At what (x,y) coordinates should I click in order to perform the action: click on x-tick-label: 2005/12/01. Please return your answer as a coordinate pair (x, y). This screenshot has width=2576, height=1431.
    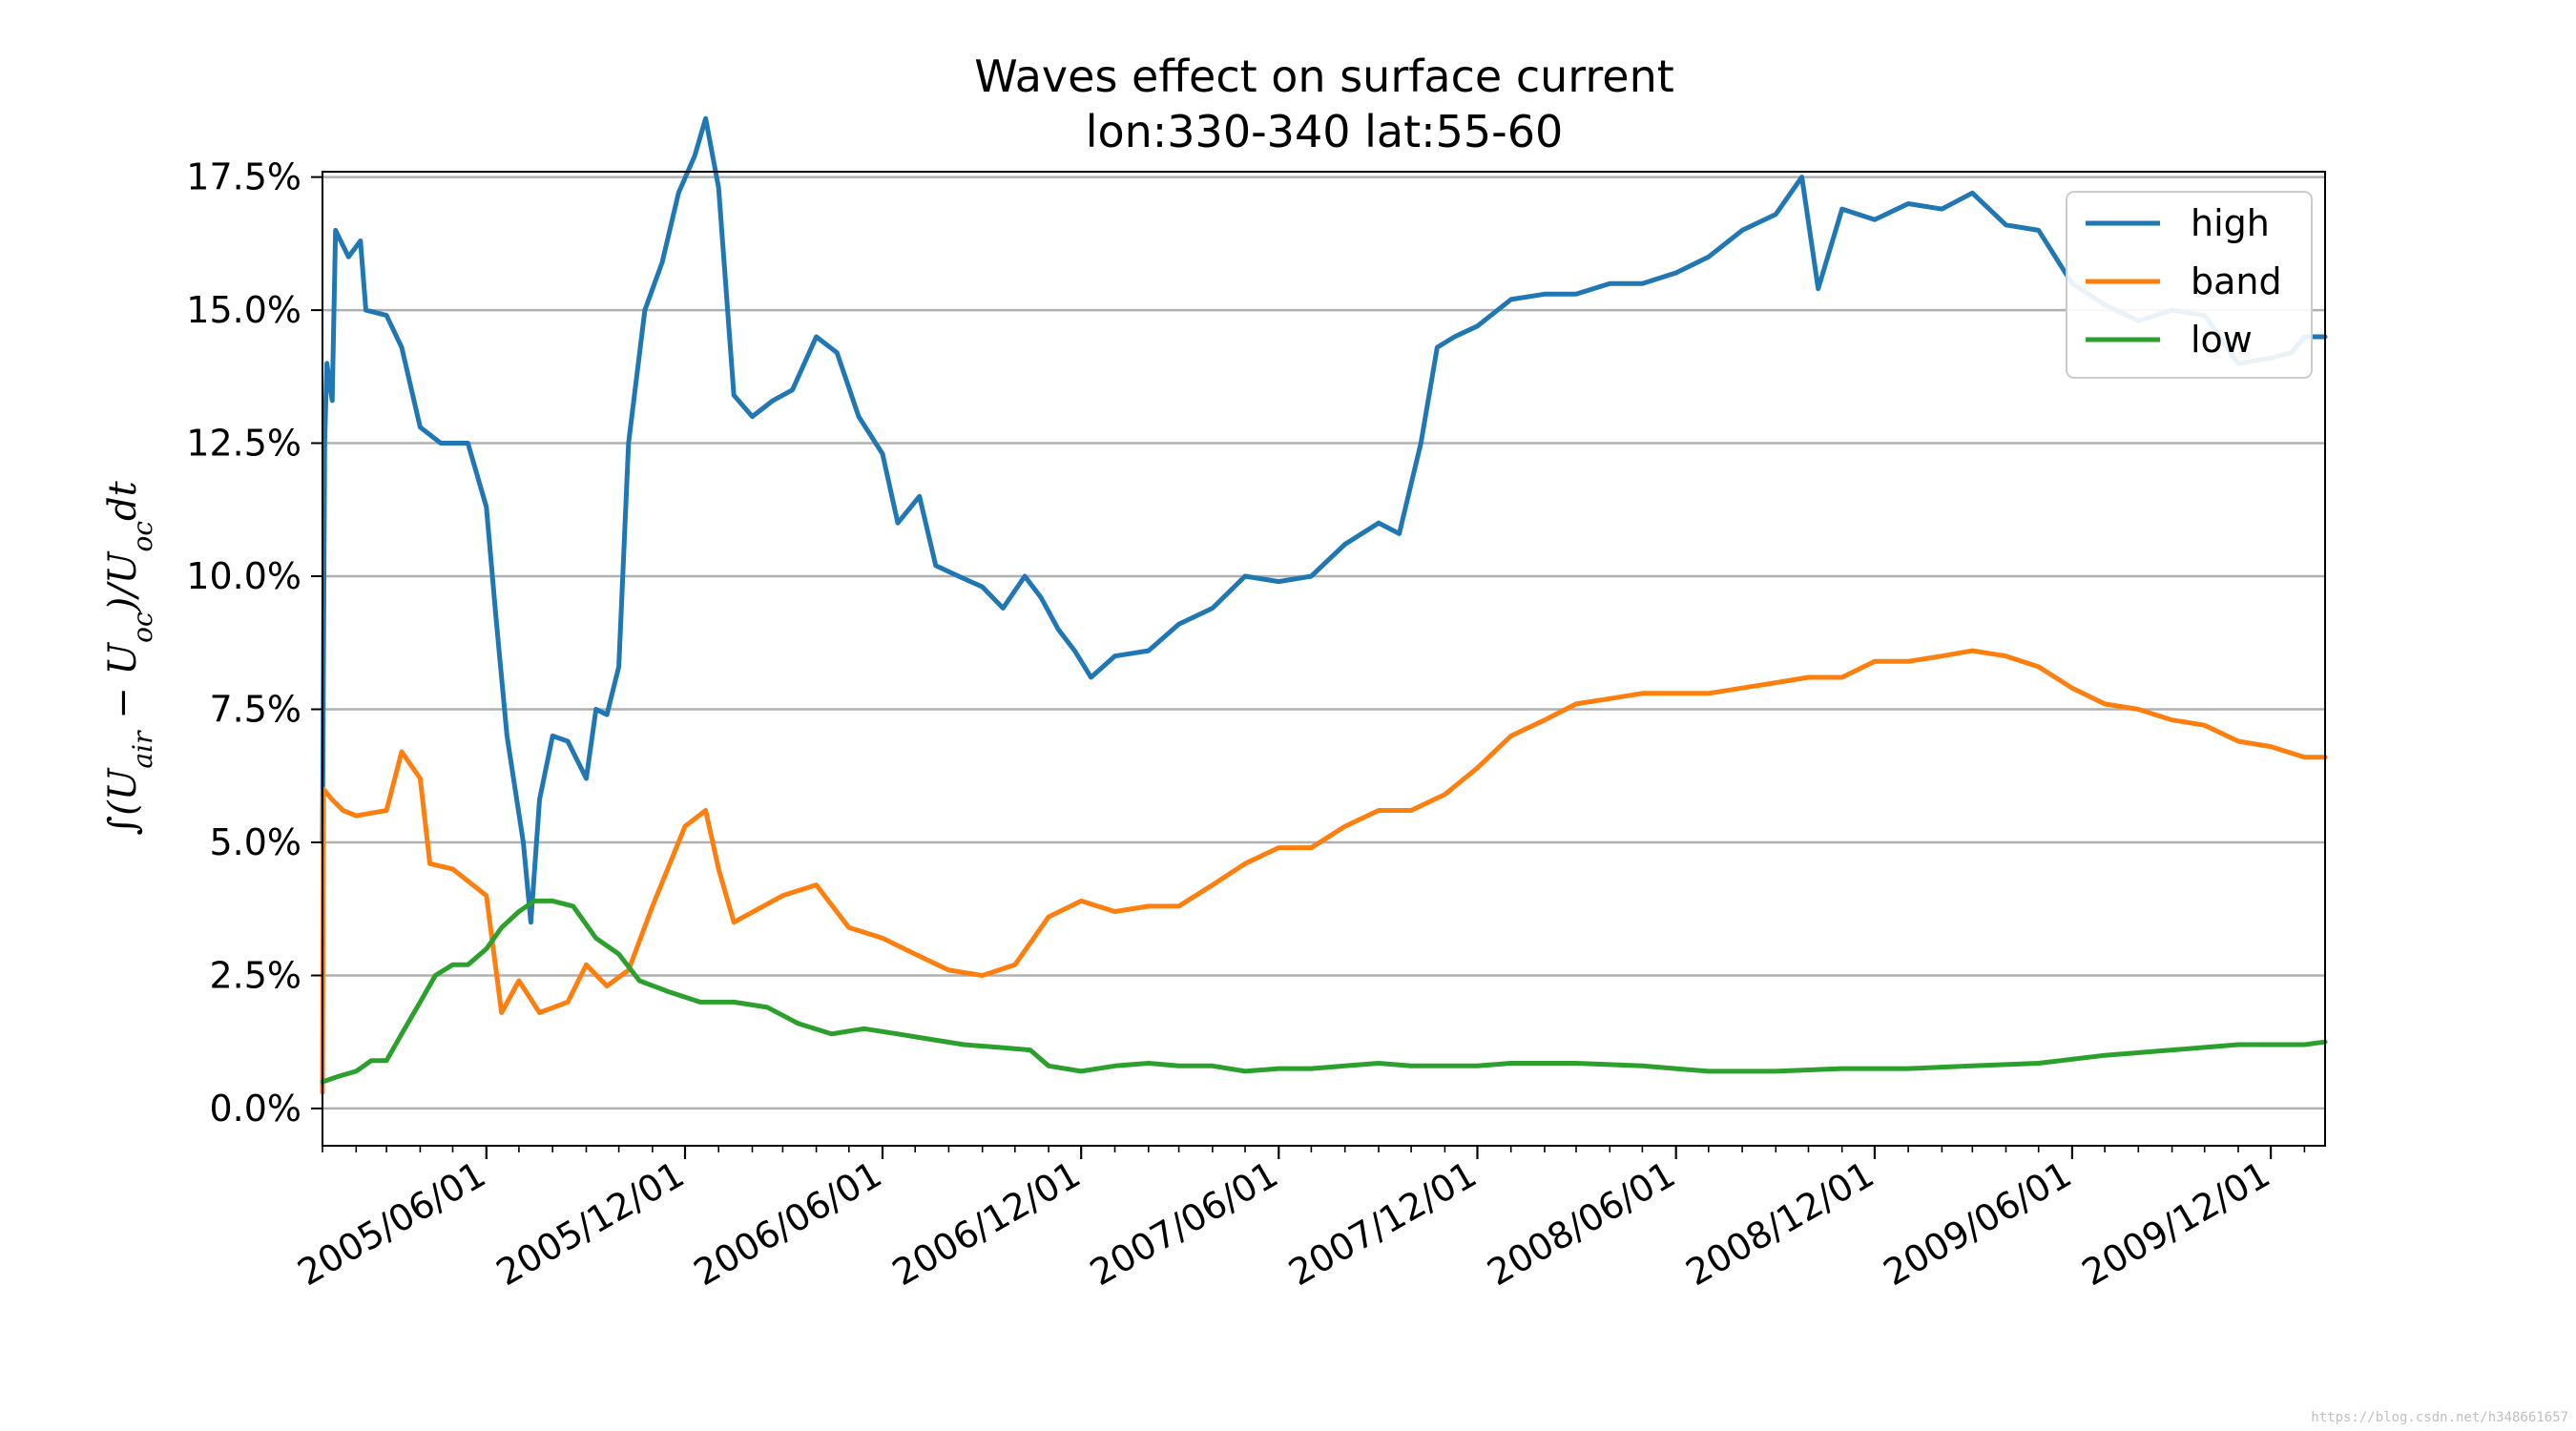
    Looking at the image, I should click on (590, 1224).